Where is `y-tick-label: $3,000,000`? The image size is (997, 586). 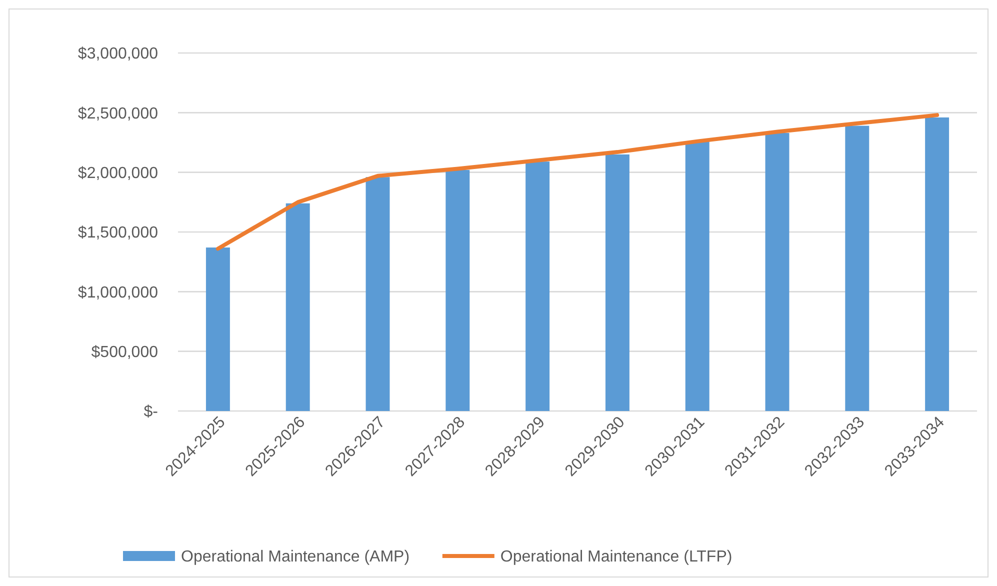 y-tick-label: $3,000,000 is located at coordinates (118, 54).